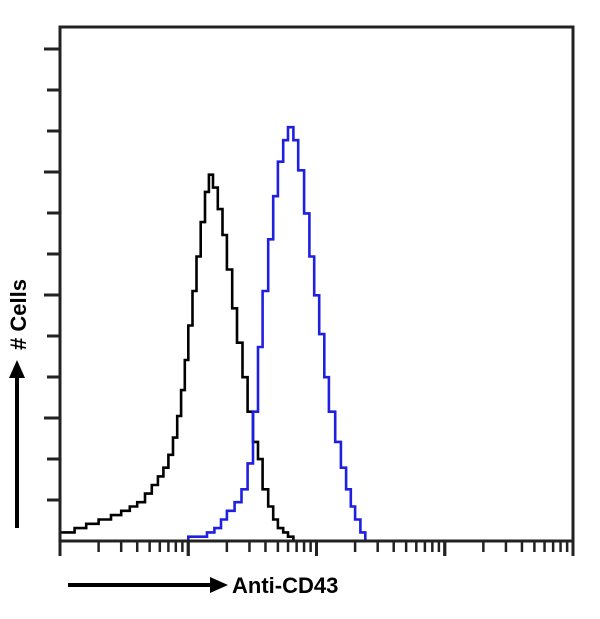  Describe the element at coordinates (18, 403) in the screenshot. I see `y-axis-title-group: # Cells` at that location.